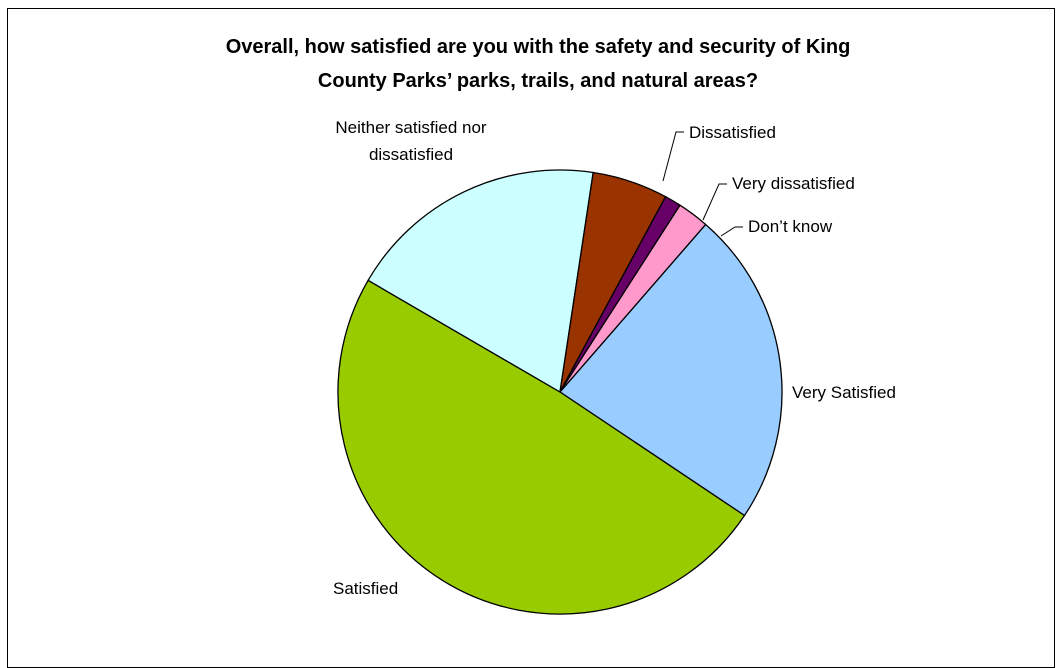  What do you see at coordinates (844, 392) in the screenshot?
I see `slice-label: Very Satisfied` at bounding box center [844, 392].